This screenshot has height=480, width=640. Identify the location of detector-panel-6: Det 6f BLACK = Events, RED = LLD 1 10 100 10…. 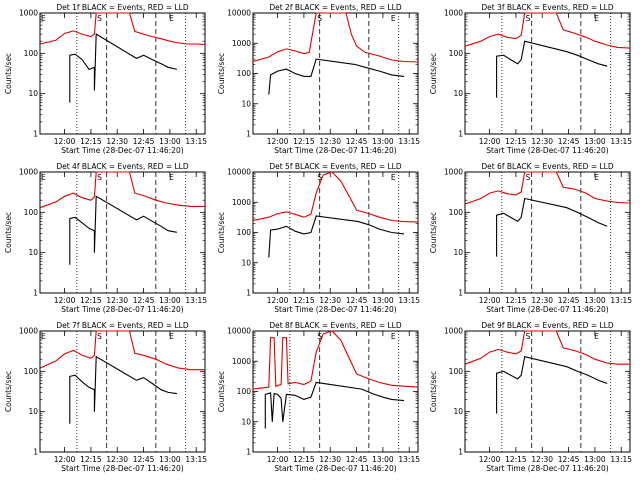
(530, 238).